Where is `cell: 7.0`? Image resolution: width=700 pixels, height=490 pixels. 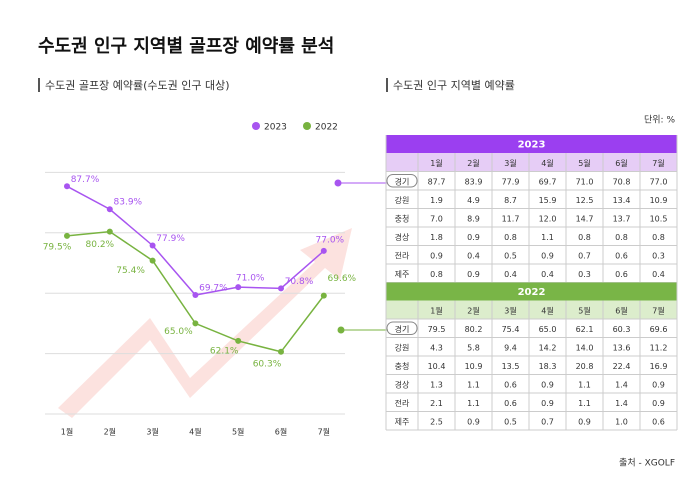
cell: 7.0 is located at coordinates (436, 218).